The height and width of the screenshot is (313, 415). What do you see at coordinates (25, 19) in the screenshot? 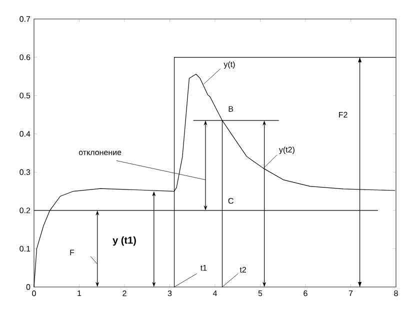
I see `y-tick-label: 0.7` at bounding box center [25, 19].